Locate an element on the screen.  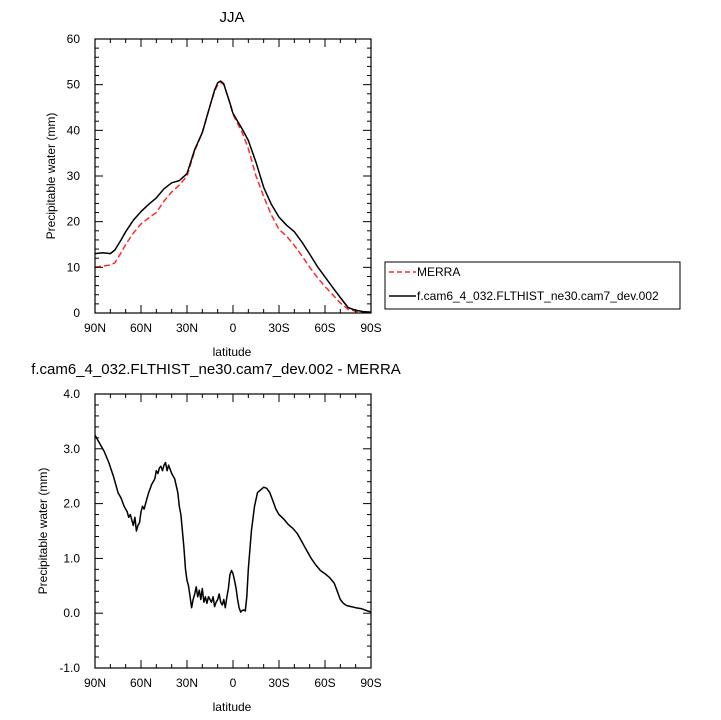
y-tick-label: 40 is located at coordinates (74, 130).